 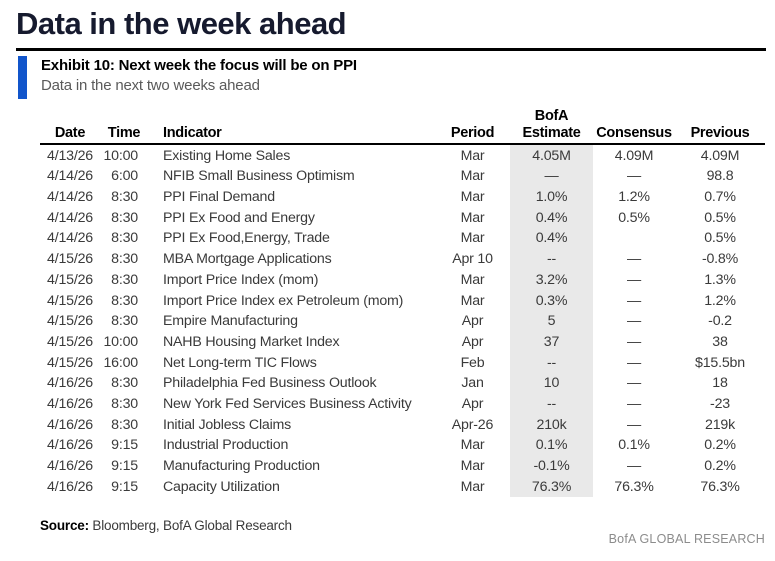 What do you see at coordinates (227, 424) in the screenshot?
I see `cell-indicator: Initial Jobless Claims` at bounding box center [227, 424].